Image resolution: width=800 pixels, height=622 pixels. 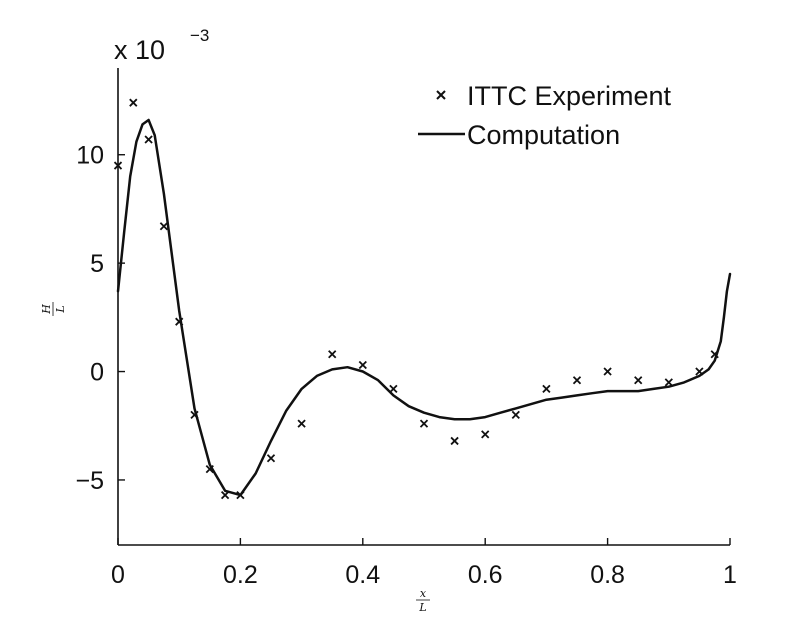 I want to click on x-axis-label-numerator: x, so click(x=423, y=593).